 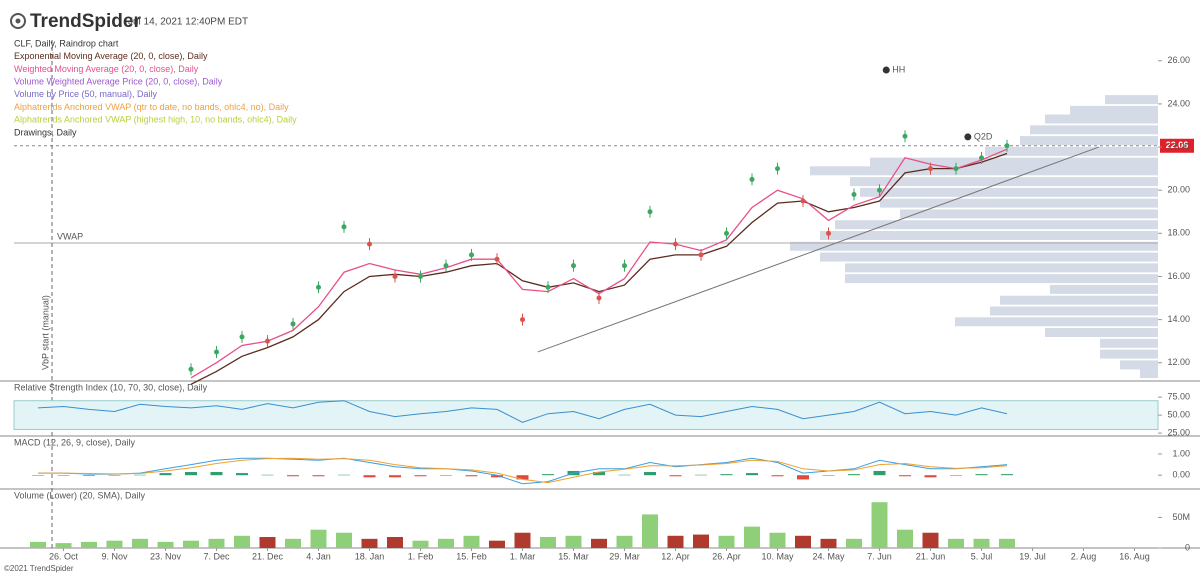 What do you see at coordinates (1178, 319) in the screenshot?
I see `y-tick-label: 14.00` at bounding box center [1178, 319].